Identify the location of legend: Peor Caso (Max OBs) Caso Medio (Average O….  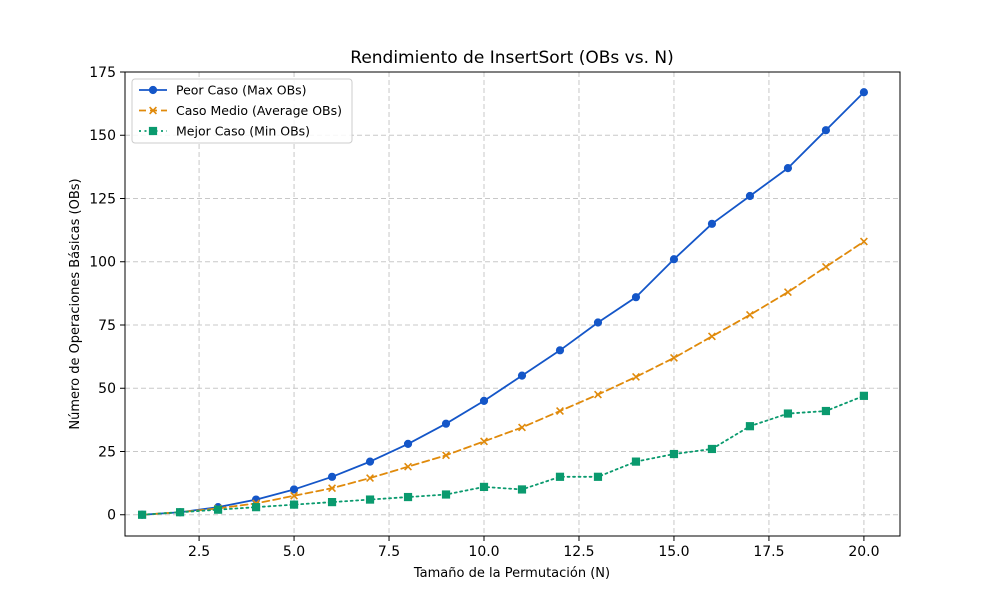
(242, 111).